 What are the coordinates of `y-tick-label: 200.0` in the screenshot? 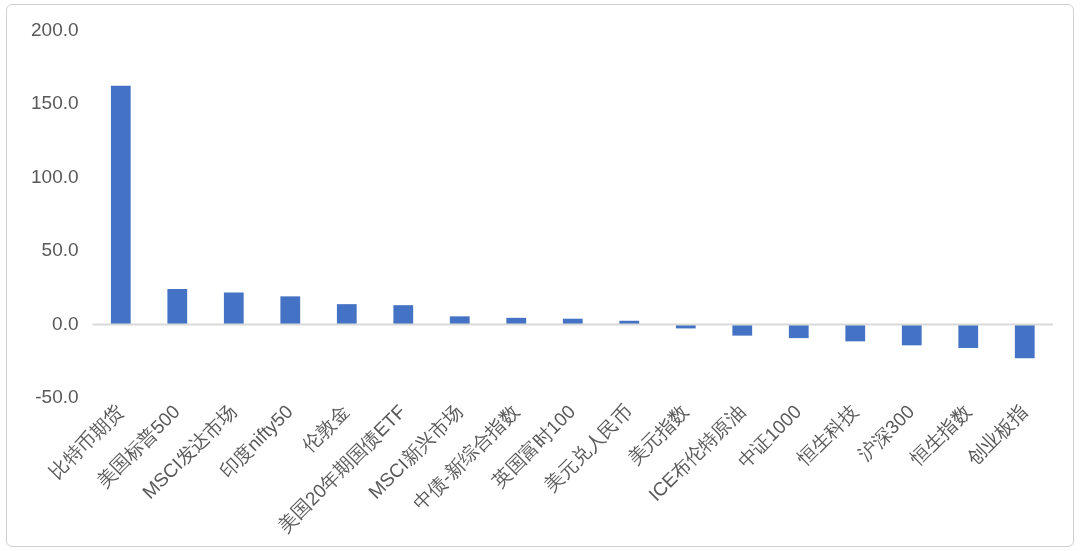 It's located at (55, 29).